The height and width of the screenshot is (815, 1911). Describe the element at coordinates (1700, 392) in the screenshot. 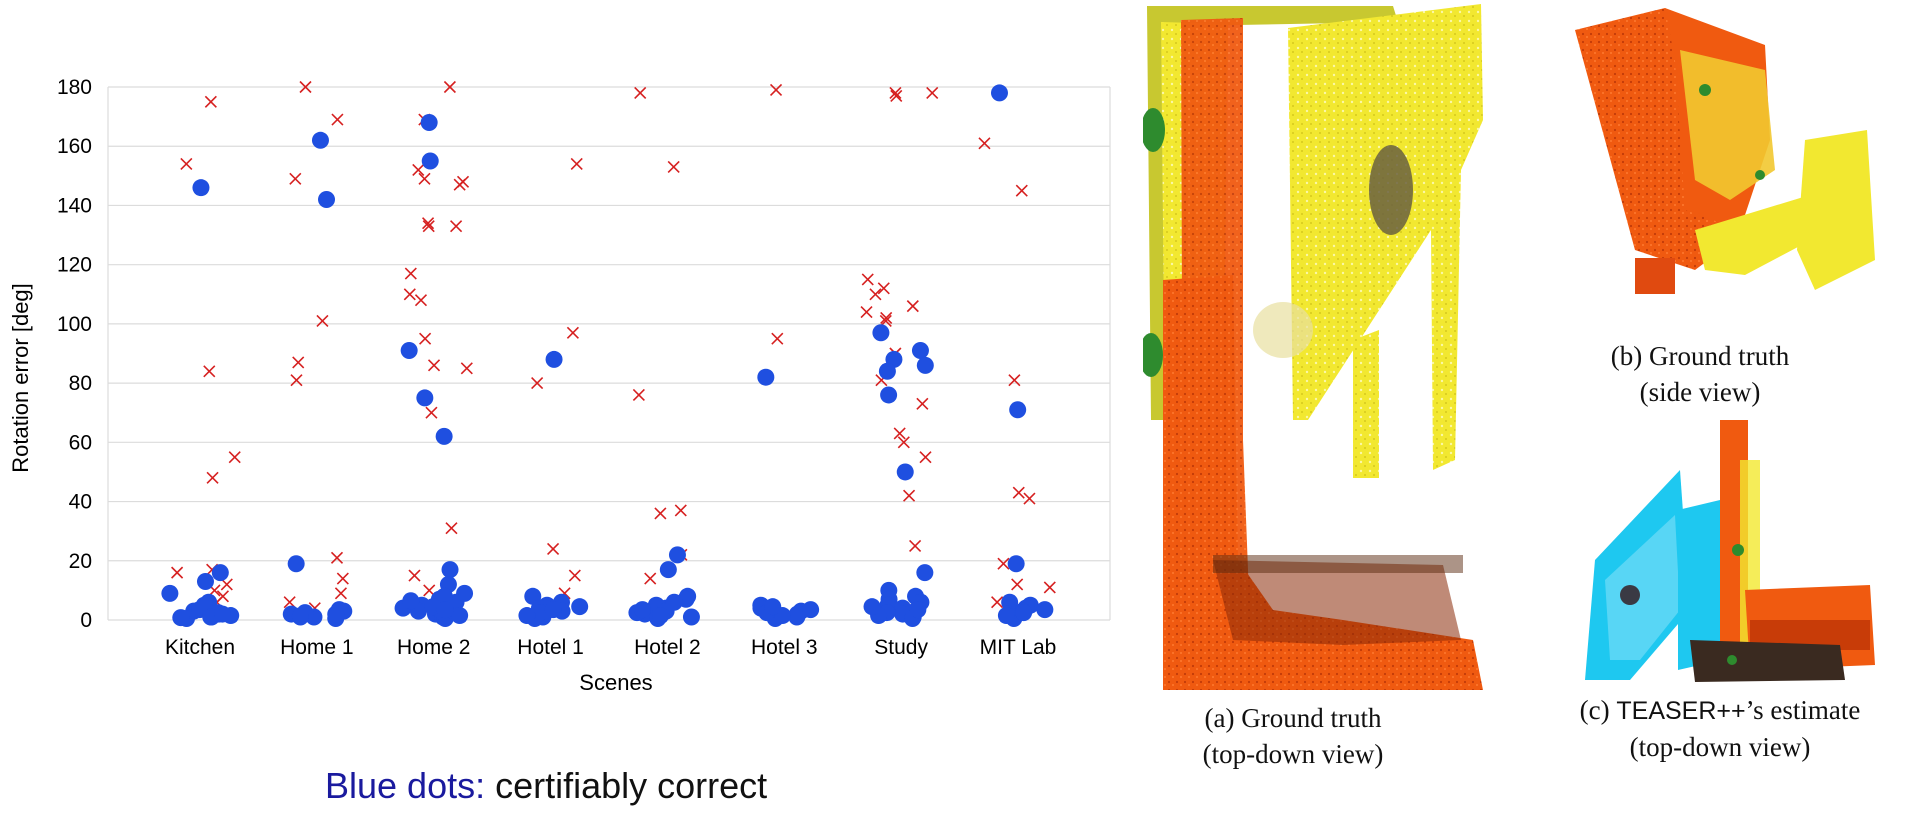

I see `panel-b-caption-line2: (side view)` at that location.